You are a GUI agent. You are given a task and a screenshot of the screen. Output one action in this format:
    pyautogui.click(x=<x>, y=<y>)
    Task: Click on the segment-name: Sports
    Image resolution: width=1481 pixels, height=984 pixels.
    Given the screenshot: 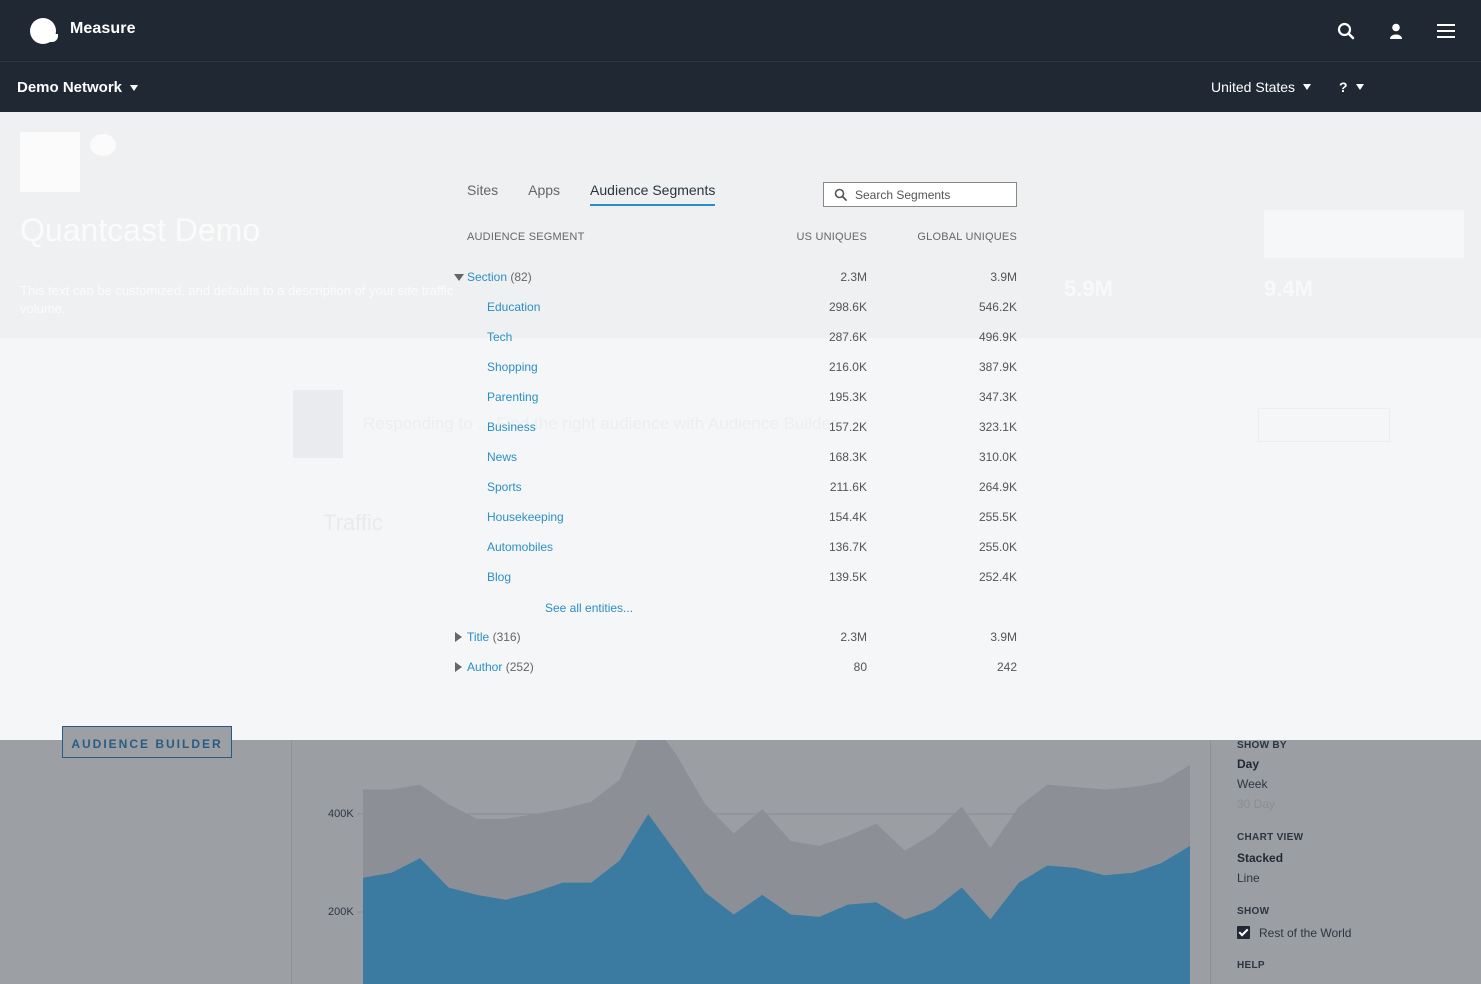 What is the action you would take?
    pyautogui.click(x=504, y=487)
    